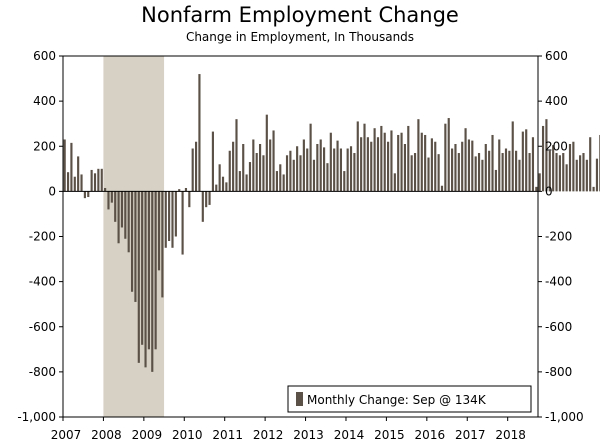 Image resolution: width=600 pixels, height=446 pixels. Describe the element at coordinates (42, 282) in the screenshot. I see `y-tick-label-left: -400` at that location.